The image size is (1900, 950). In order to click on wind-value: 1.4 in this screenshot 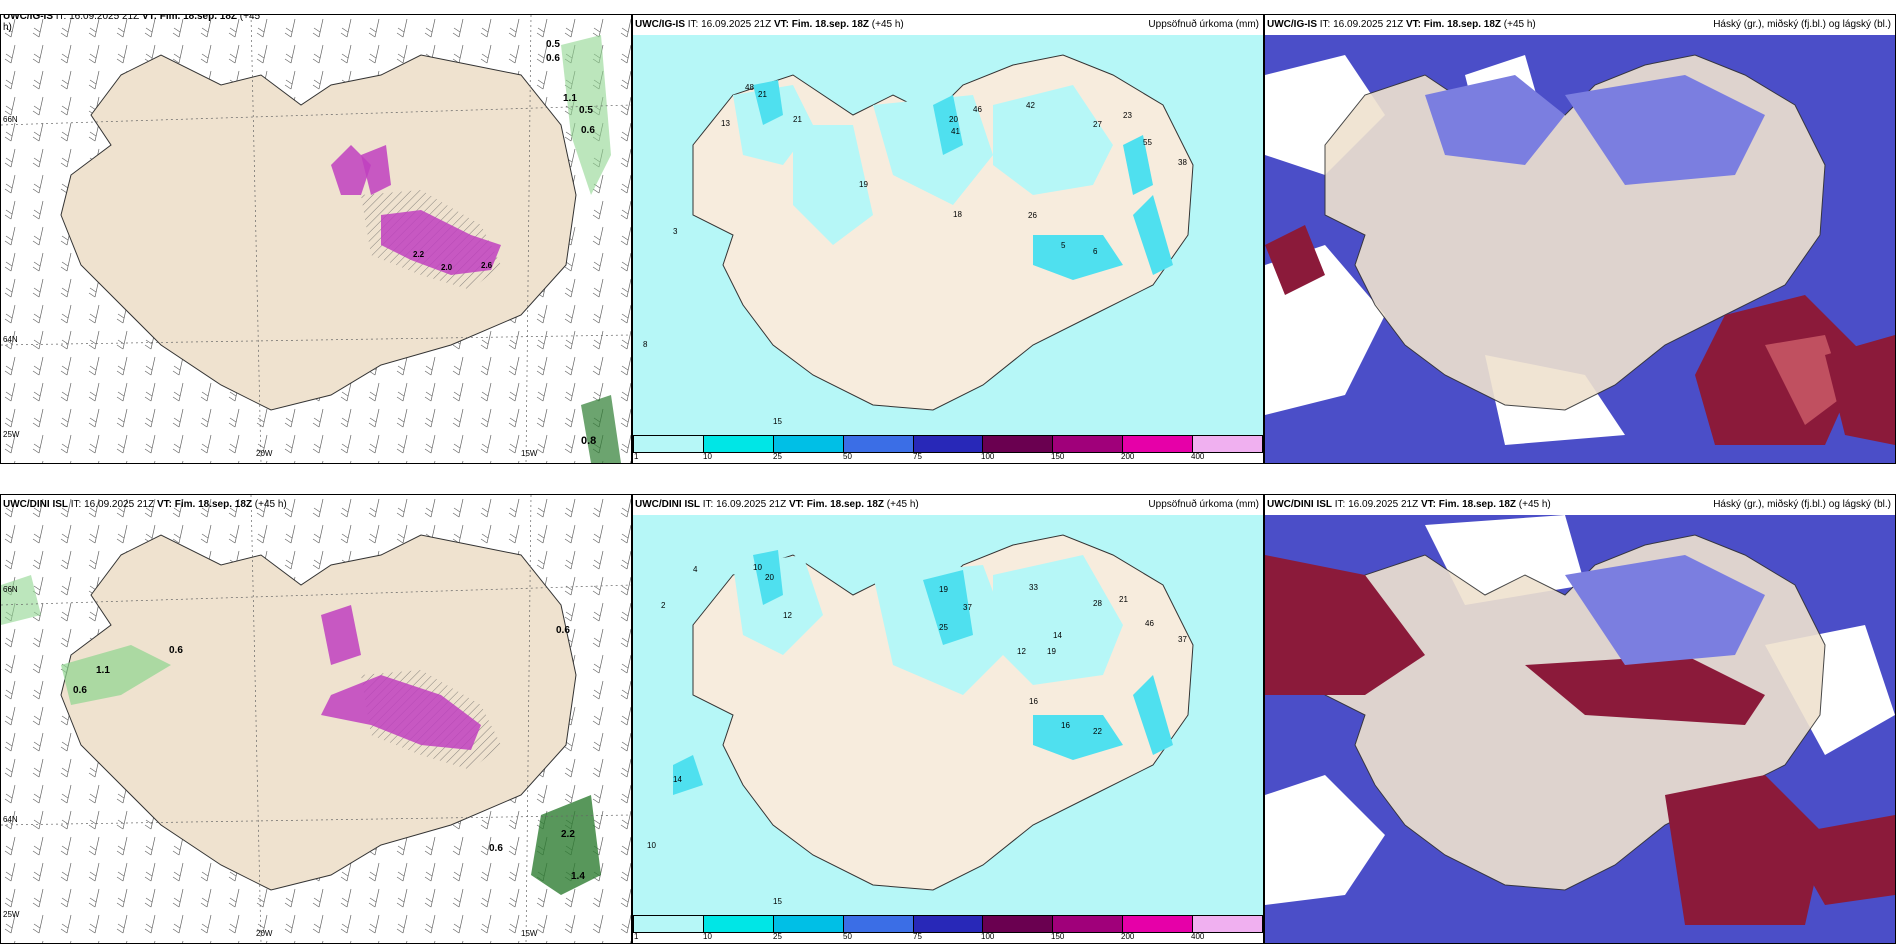, I will do `click(578, 876)`.